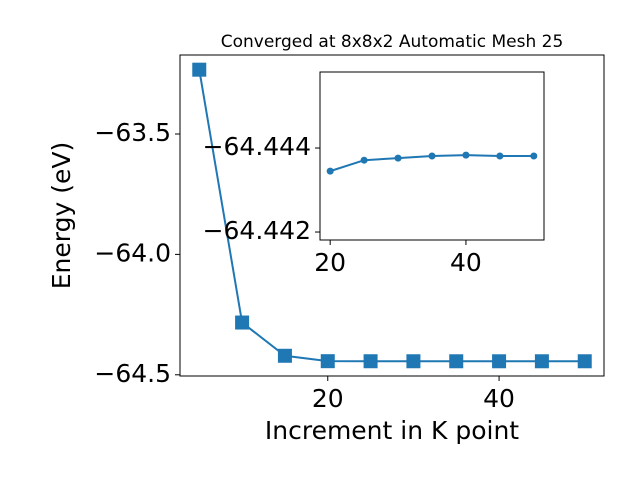 This screenshot has height=480, width=640. What do you see at coordinates (132, 252) in the screenshot?
I see `y-tick-label: −64.0` at bounding box center [132, 252].